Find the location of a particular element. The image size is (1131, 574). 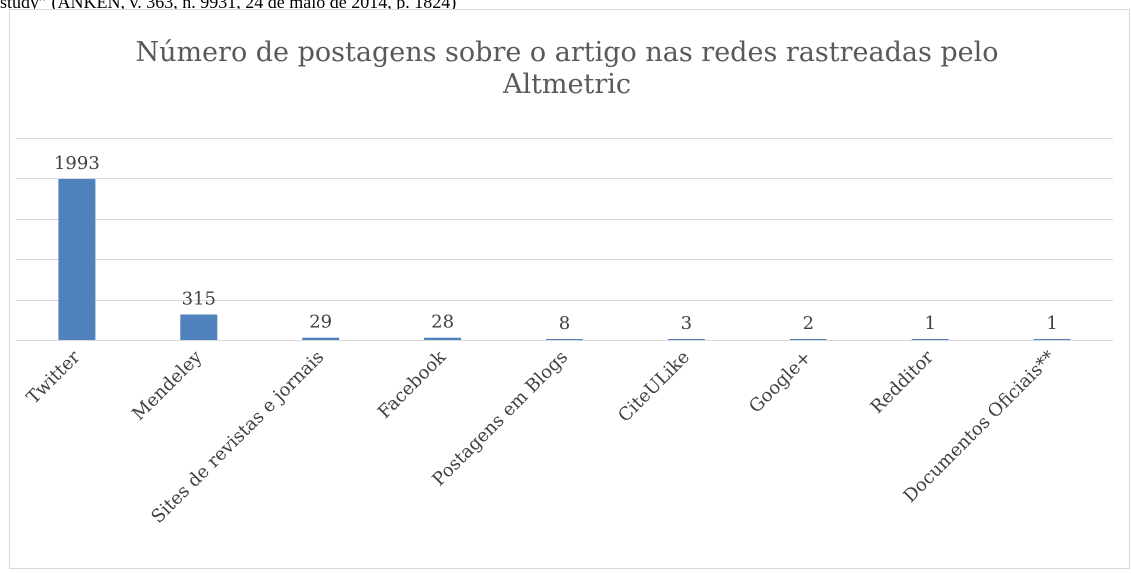

data-label: 3 is located at coordinates (686, 323).